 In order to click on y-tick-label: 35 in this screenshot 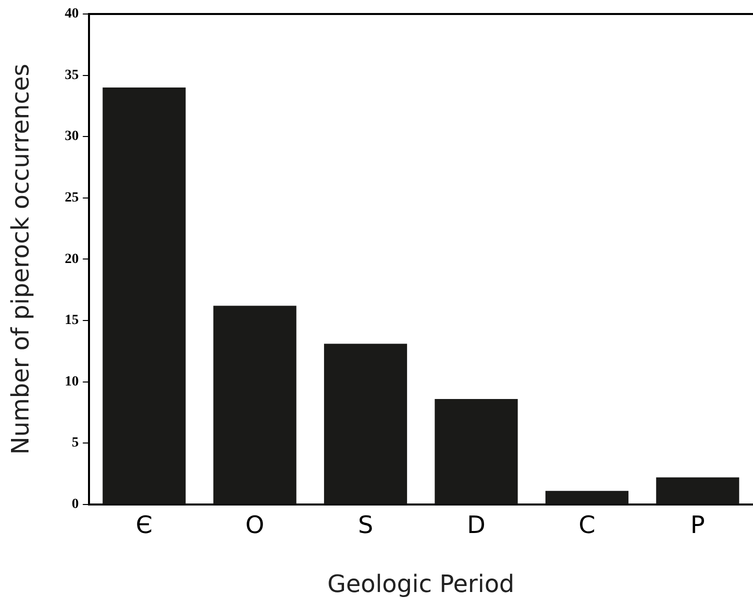, I will do `click(71, 75)`.